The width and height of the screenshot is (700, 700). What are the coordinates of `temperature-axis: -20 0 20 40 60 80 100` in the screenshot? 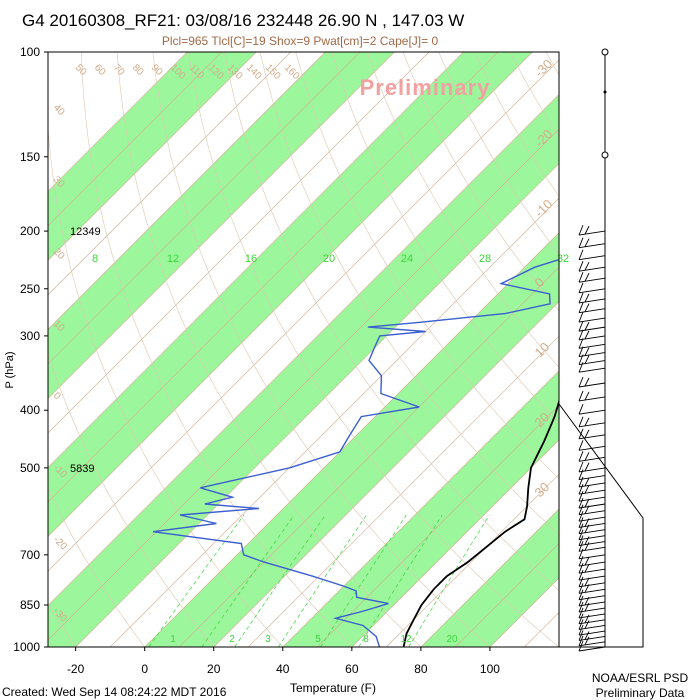 It's located at (283, 661).